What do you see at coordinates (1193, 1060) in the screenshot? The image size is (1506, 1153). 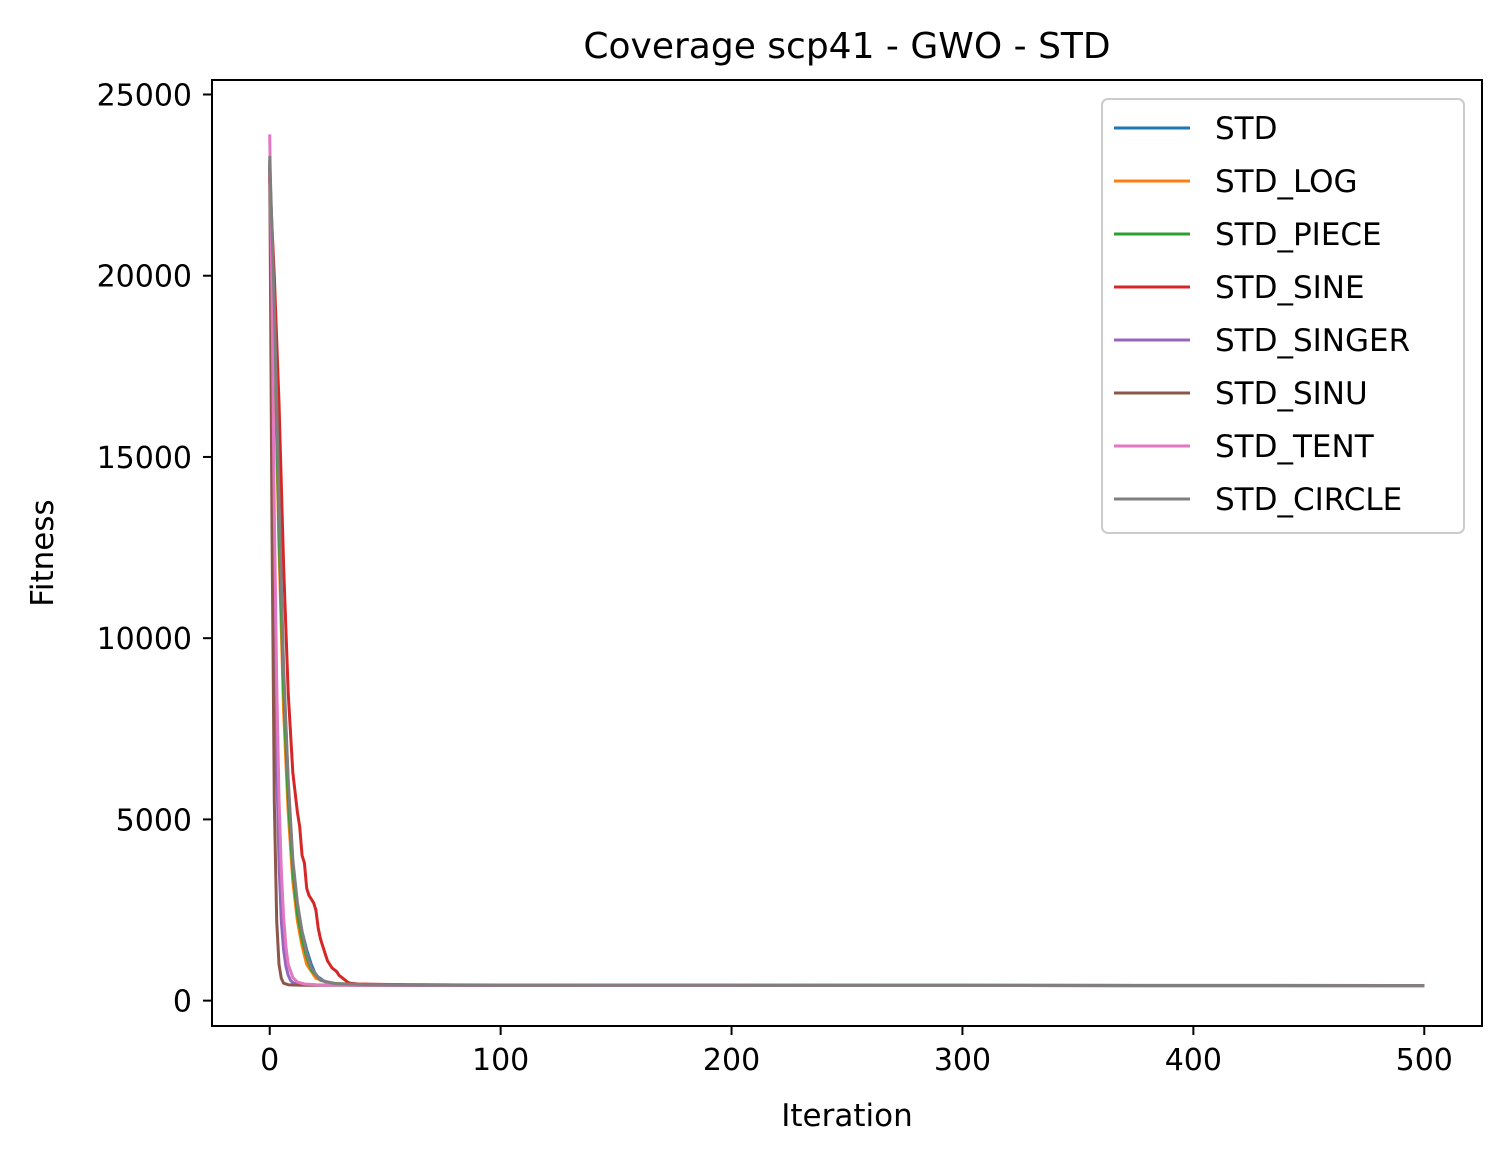 I see `x-tick-label: 400` at bounding box center [1193, 1060].